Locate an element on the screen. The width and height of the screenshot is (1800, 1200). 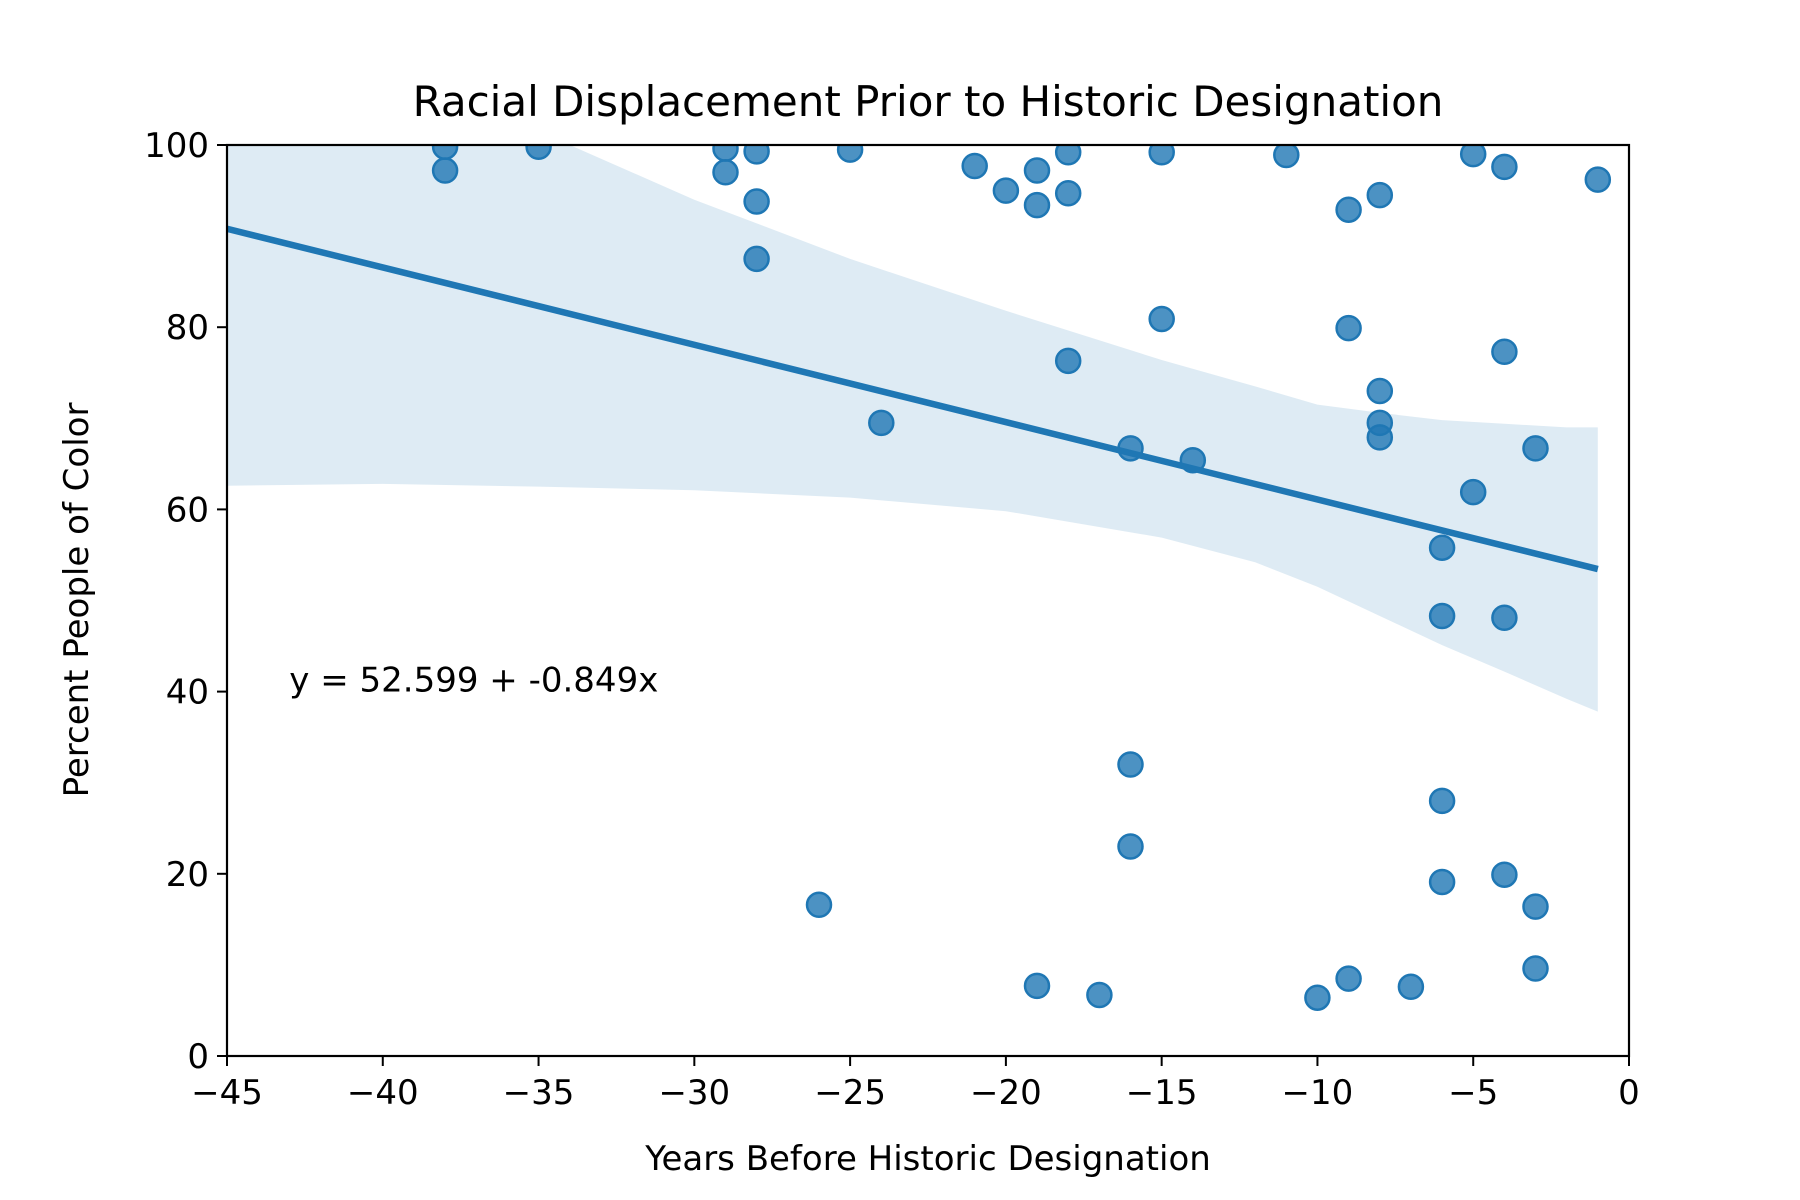
y-tick-label: 80 is located at coordinates (187, 328).